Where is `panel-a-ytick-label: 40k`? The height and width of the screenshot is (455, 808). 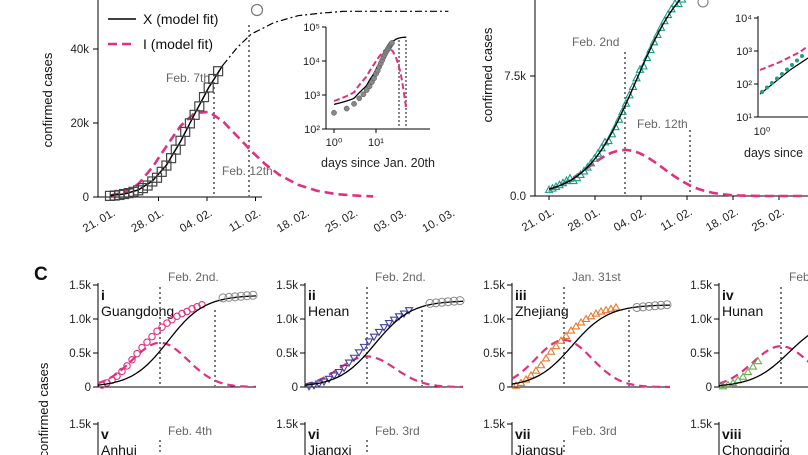
panel-a-ytick-label: 40k is located at coordinates (79, 50).